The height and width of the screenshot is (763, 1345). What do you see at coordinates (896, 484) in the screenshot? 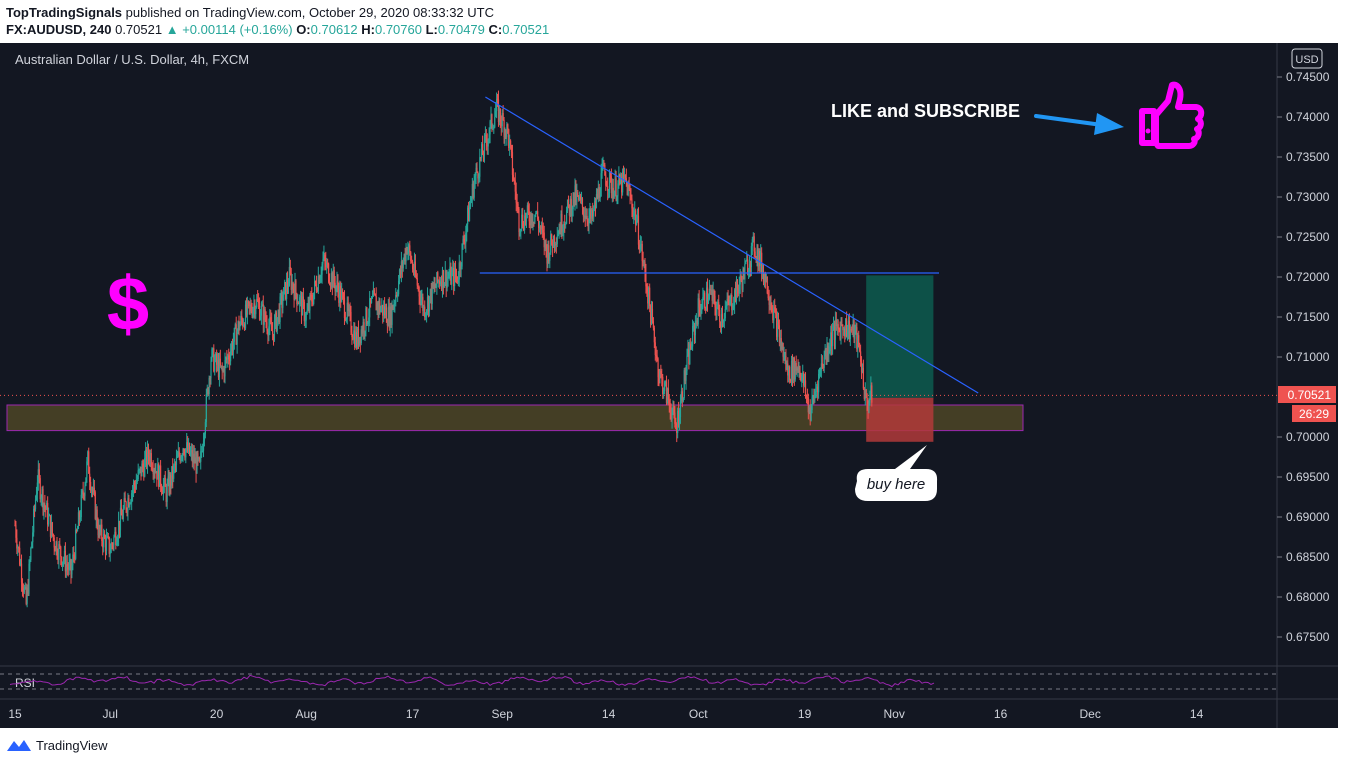
I see `buy-here-text: buy here` at bounding box center [896, 484].